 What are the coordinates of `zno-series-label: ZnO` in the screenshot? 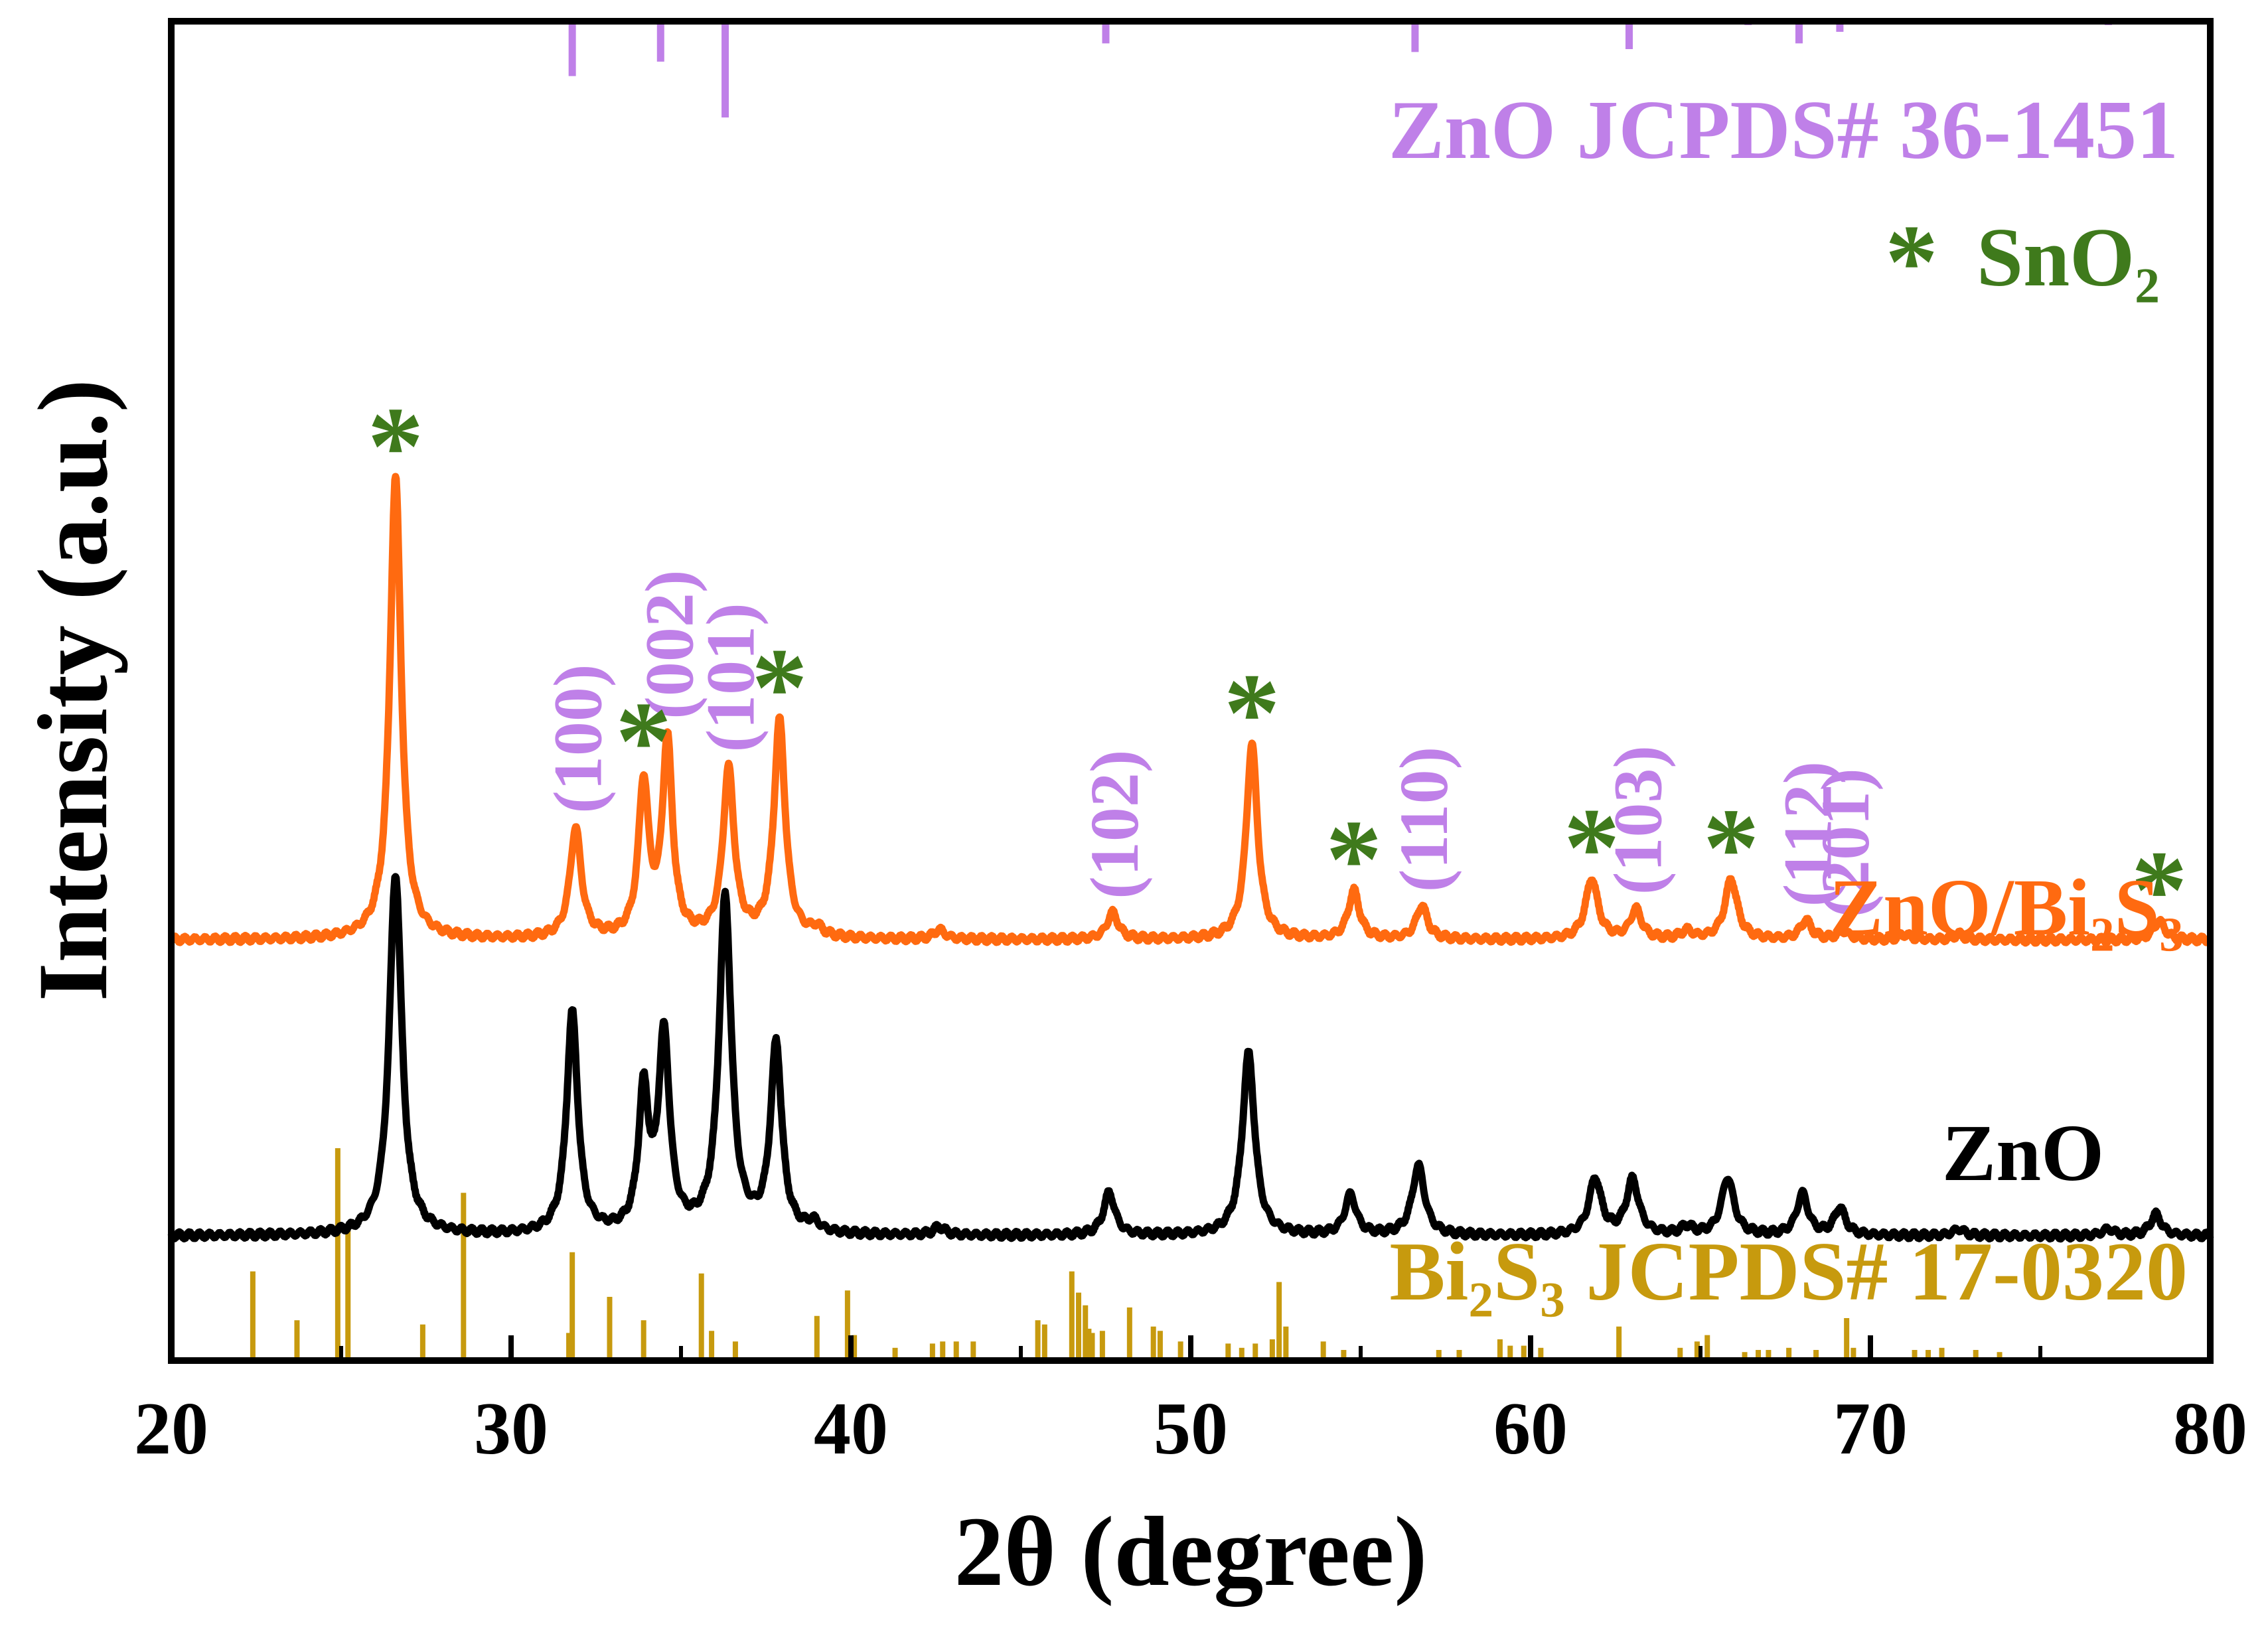 It's located at (2023, 1153).